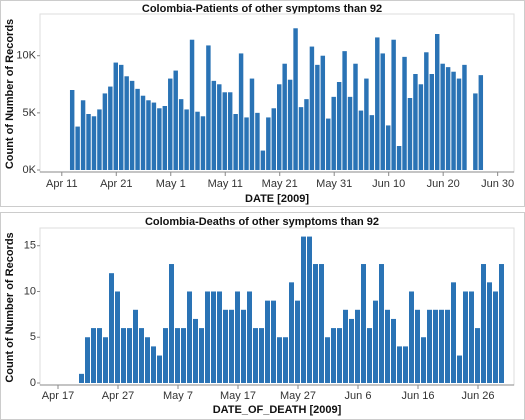 Image resolution: width=525 pixels, height=420 pixels. Describe the element at coordinates (30, 113) in the screenshot. I see `y-tick-label: 5K` at that location.